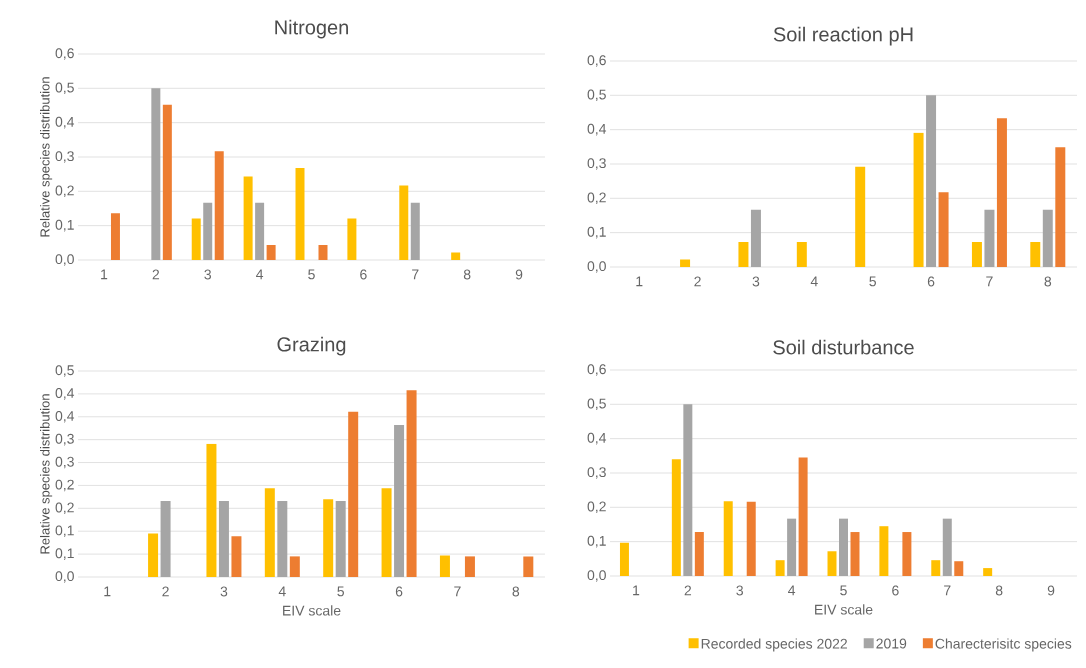  Describe the element at coordinates (1051, 590) in the screenshot. I see `x-tick-label: 9` at that location.